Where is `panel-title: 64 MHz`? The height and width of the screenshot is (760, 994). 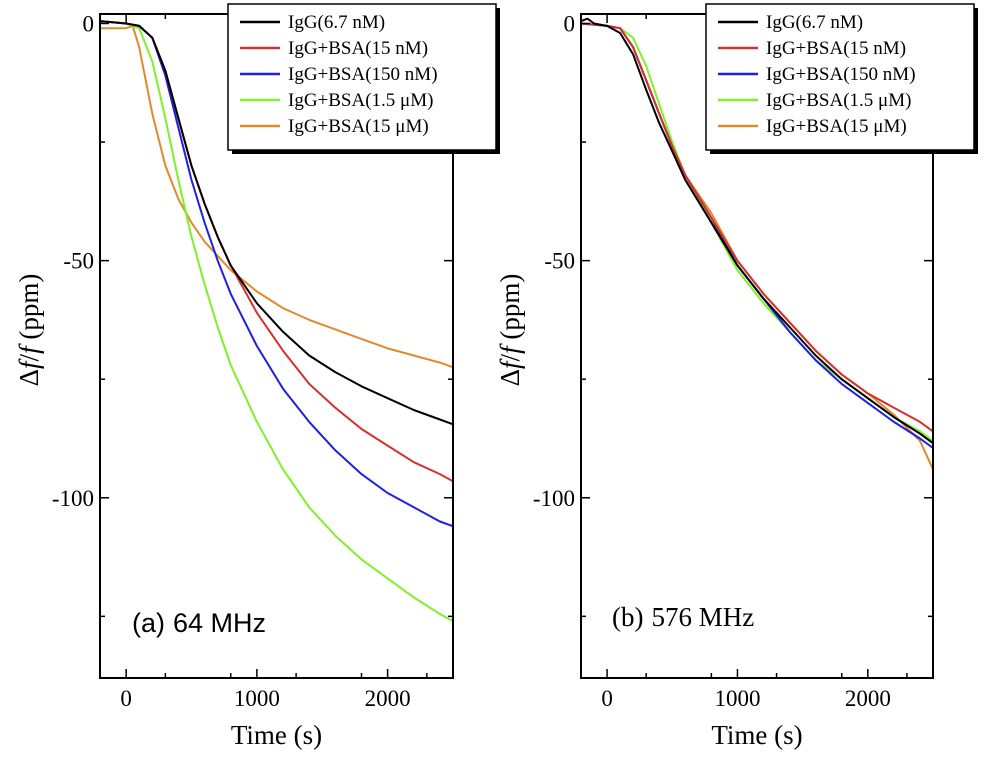
panel-title: 64 MHz is located at coordinates (219, 623).